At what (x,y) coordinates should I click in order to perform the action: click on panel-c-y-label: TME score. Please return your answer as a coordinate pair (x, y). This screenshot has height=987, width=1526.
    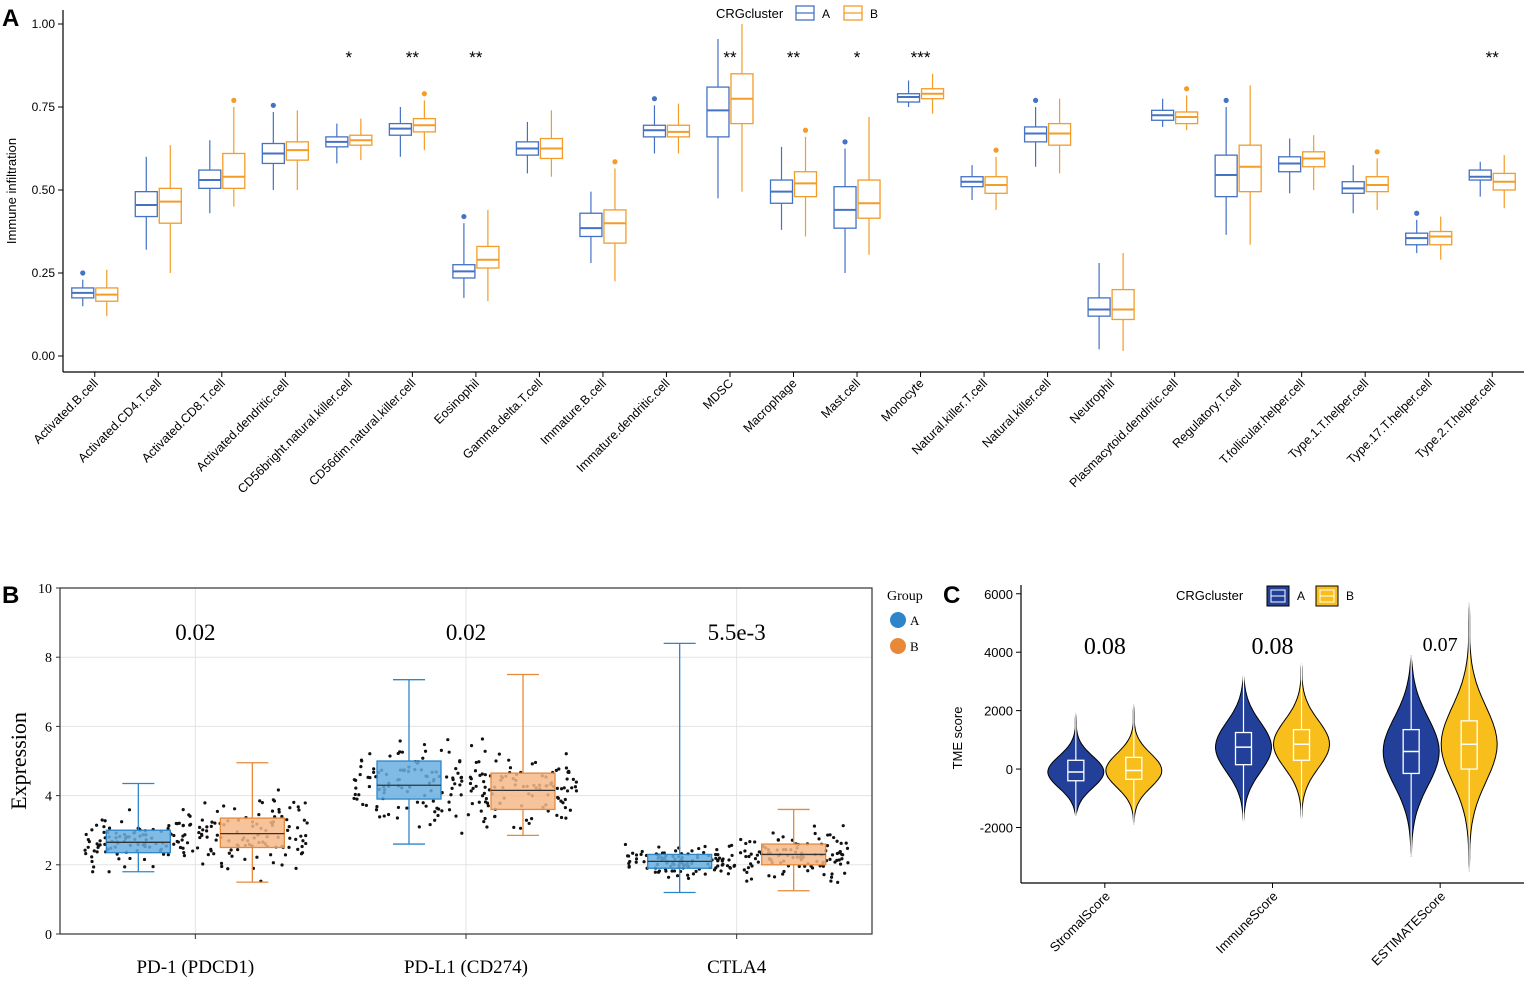
    Looking at the image, I should click on (957, 738).